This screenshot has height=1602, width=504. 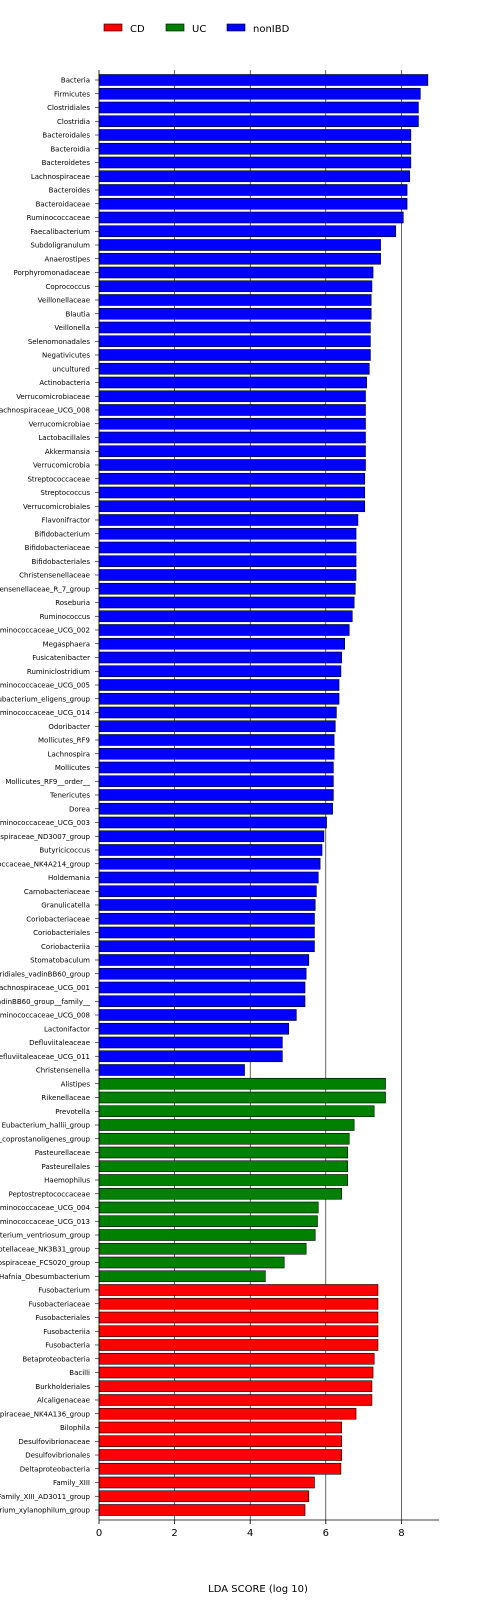 I want to click on bar-Blautia, so click(x=235, y=313).